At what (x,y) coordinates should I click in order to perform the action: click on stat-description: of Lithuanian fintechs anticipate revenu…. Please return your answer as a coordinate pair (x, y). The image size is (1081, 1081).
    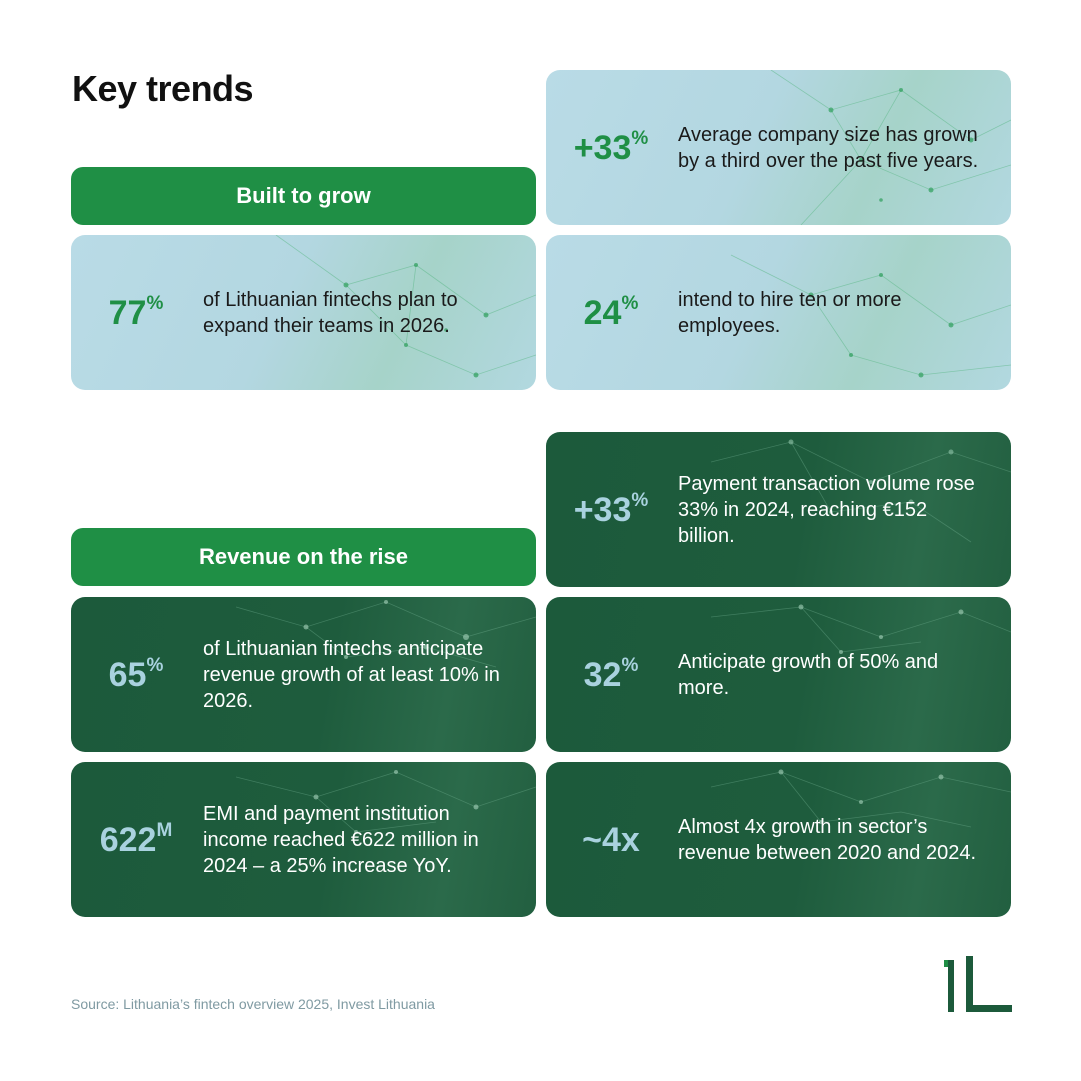
    Looking at the image, I should click on (351, 674).